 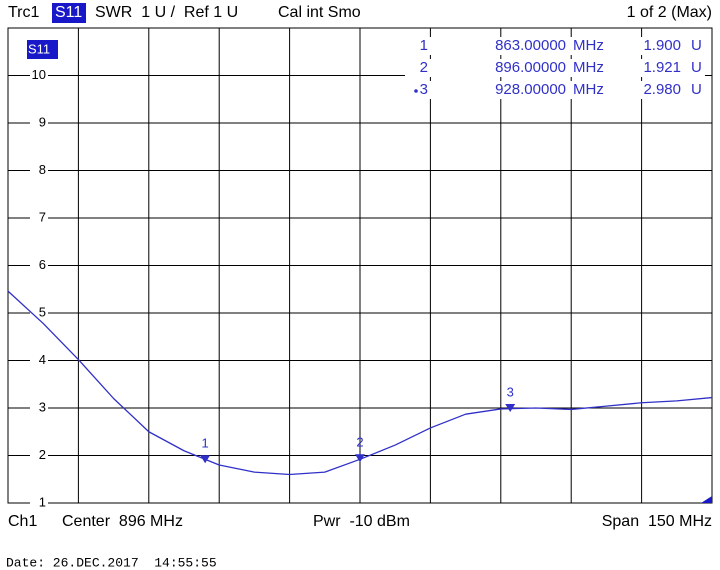 What do you see at coordinates (166, 12) in the screenshot?
I see `format: SWR 1 U / Ref 1 U` at bounding box center [166, 12].